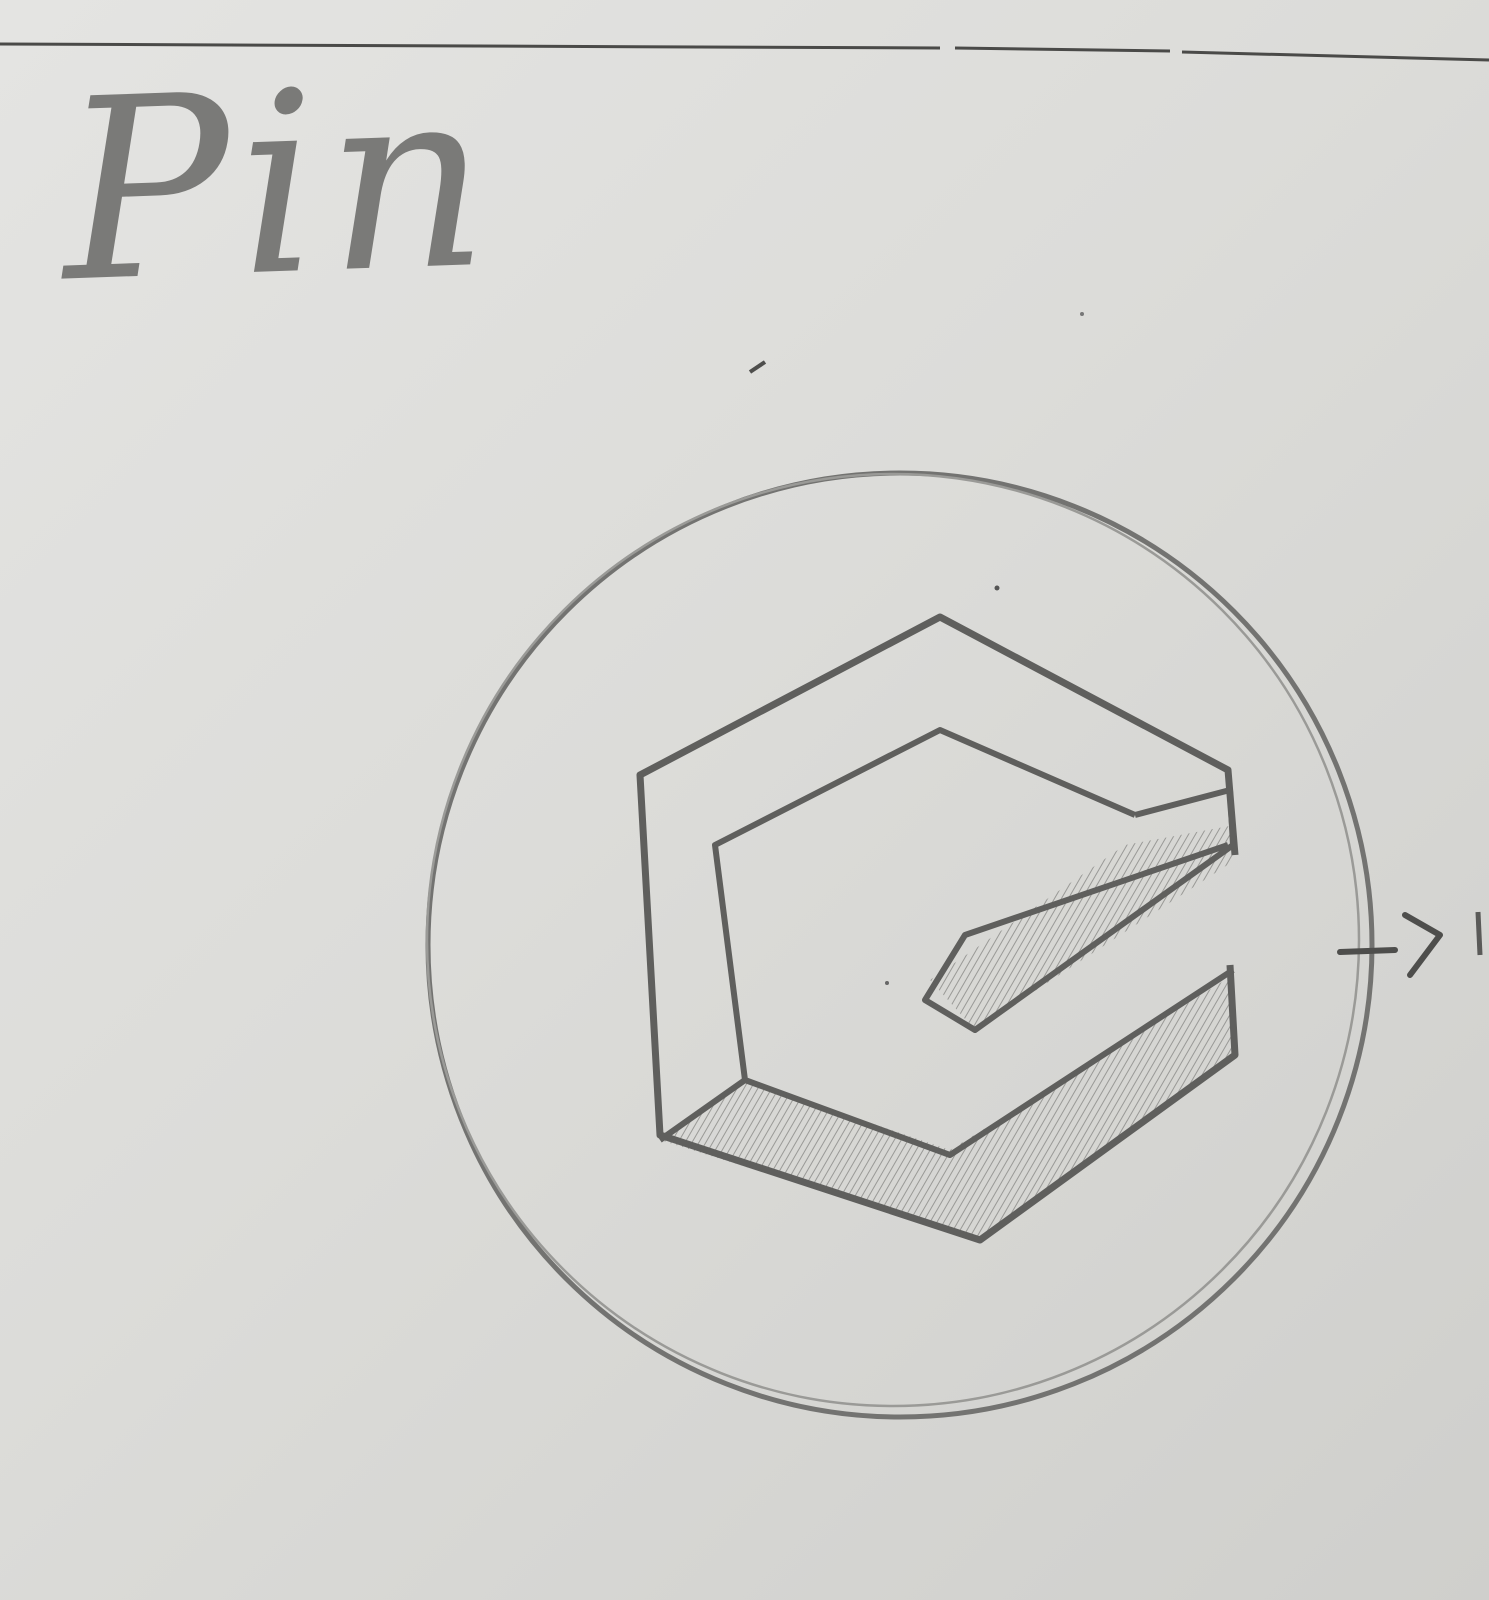  I want to click on arrow-icon, so click(1390, 945).